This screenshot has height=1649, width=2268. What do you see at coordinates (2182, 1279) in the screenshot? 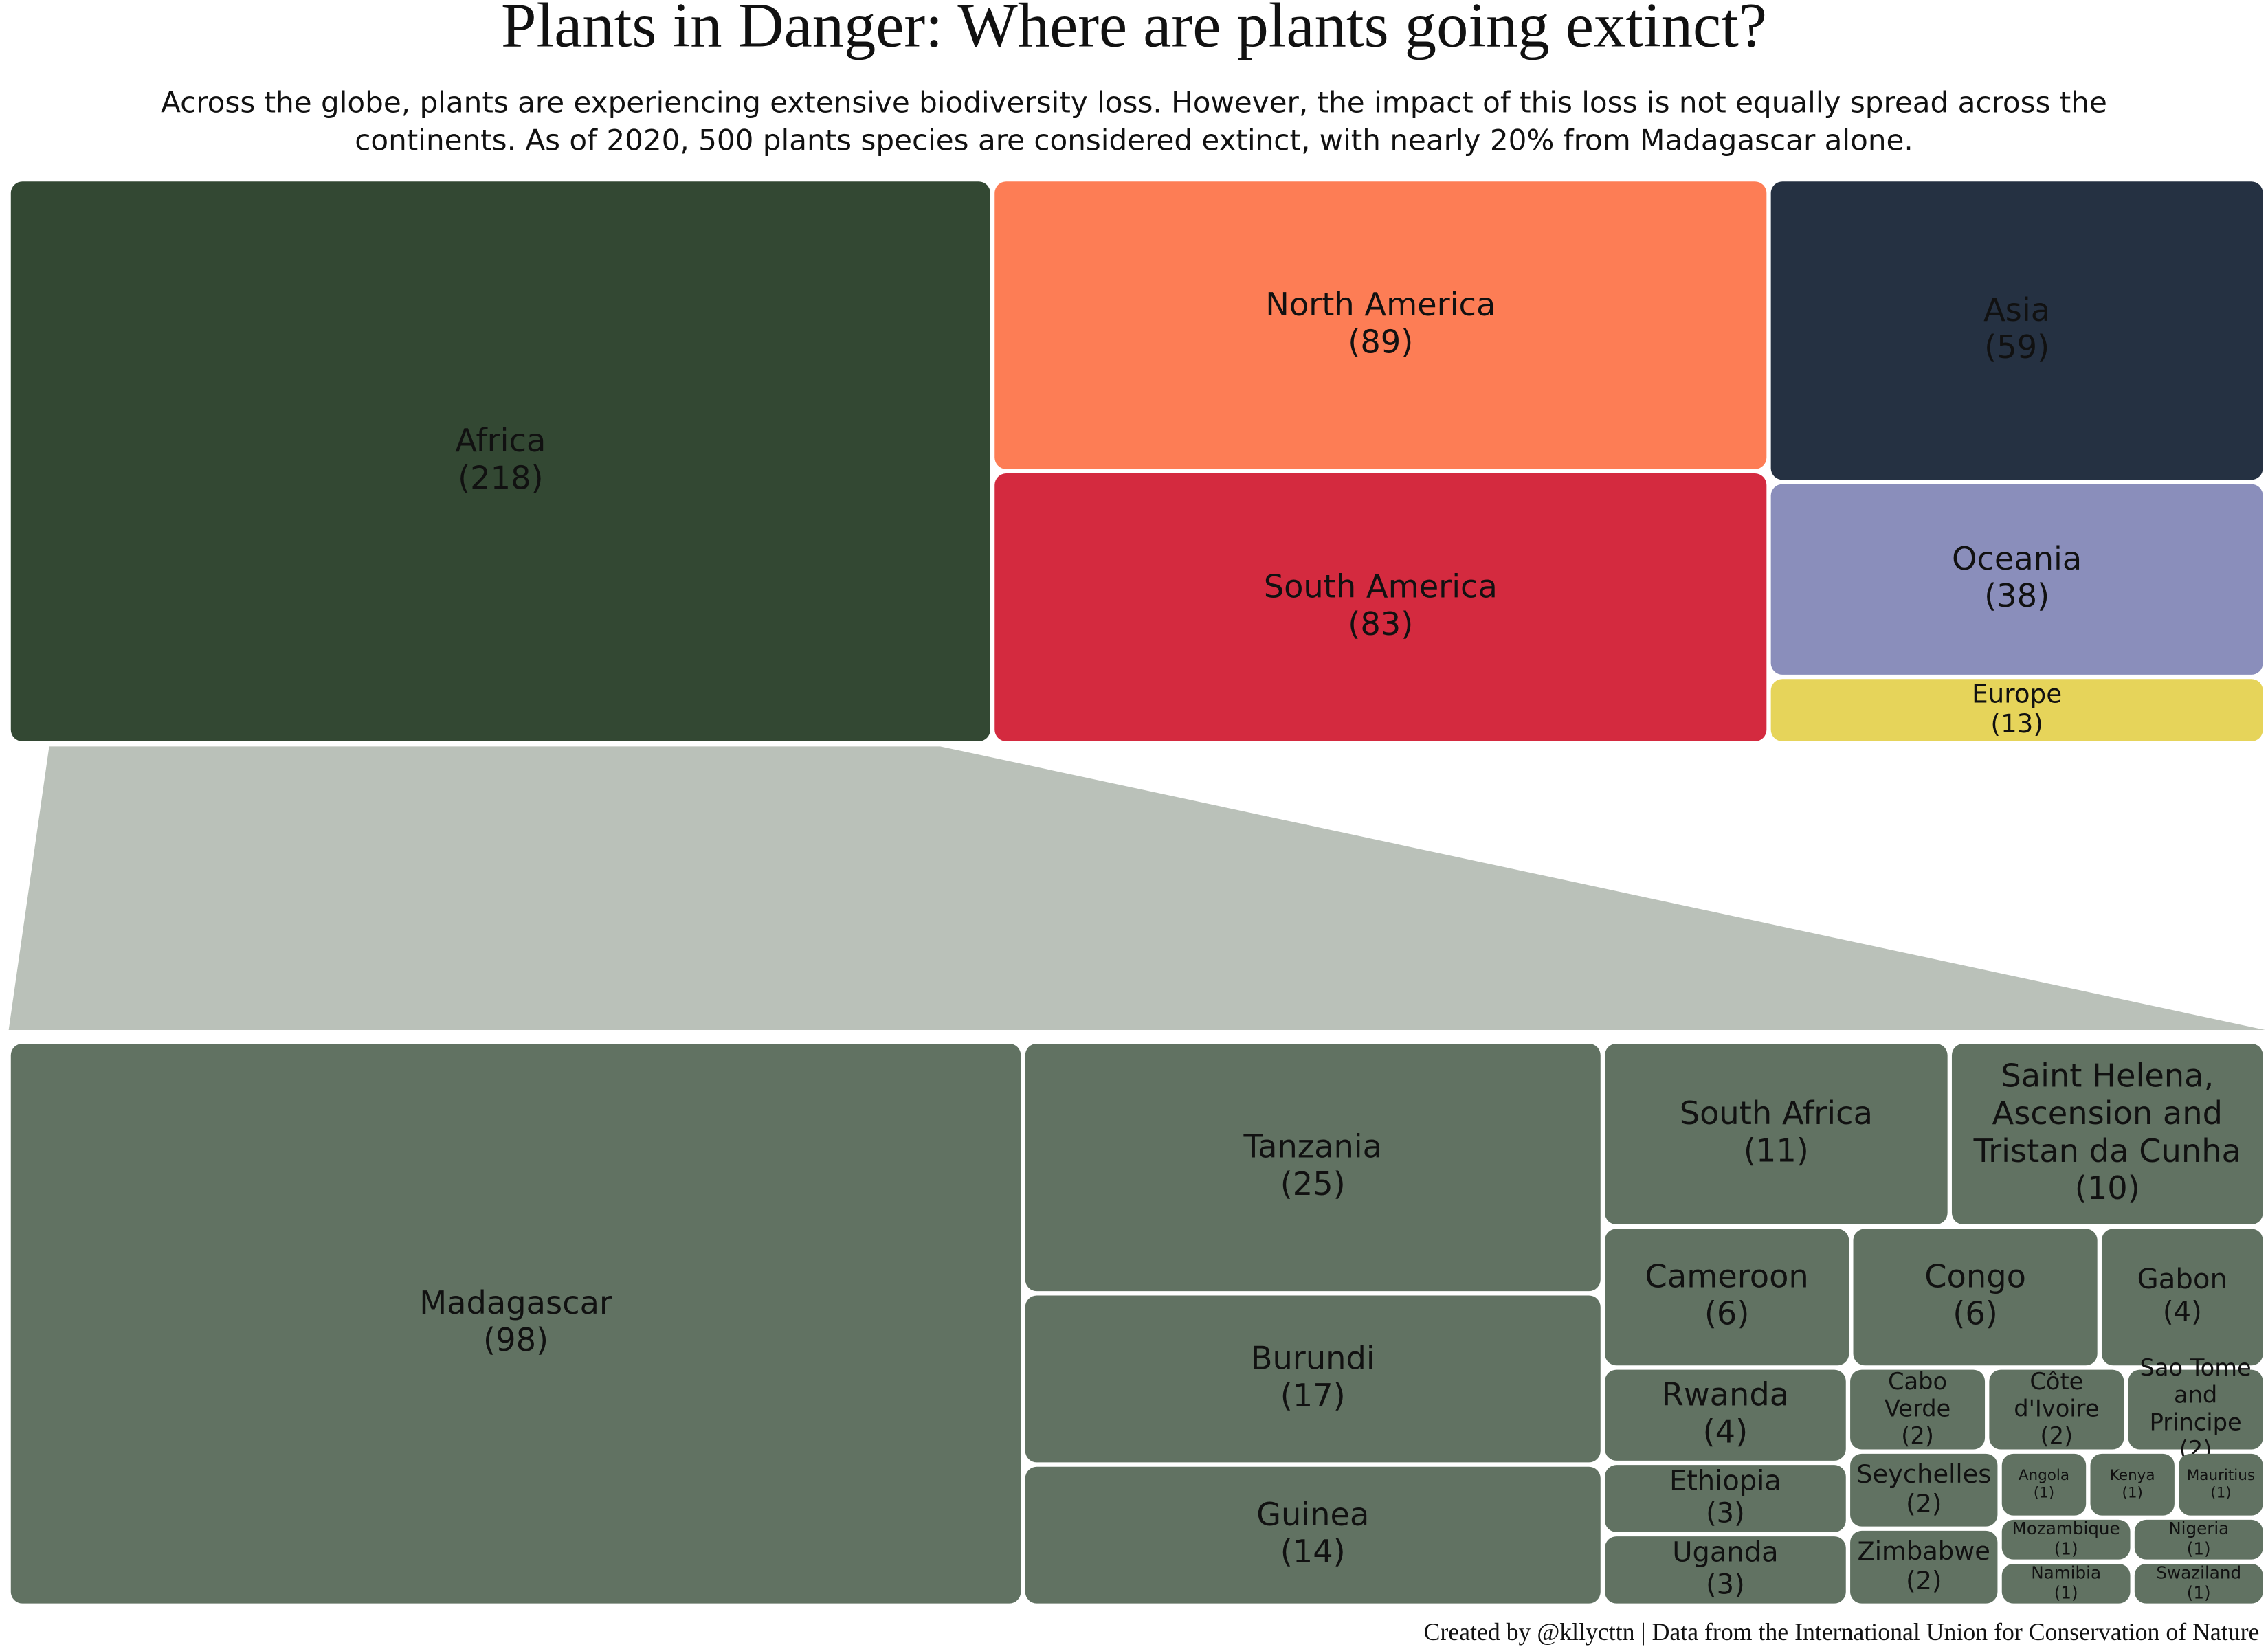
I see `tile-label: Gabon` at bounding box center [2182, 1279].